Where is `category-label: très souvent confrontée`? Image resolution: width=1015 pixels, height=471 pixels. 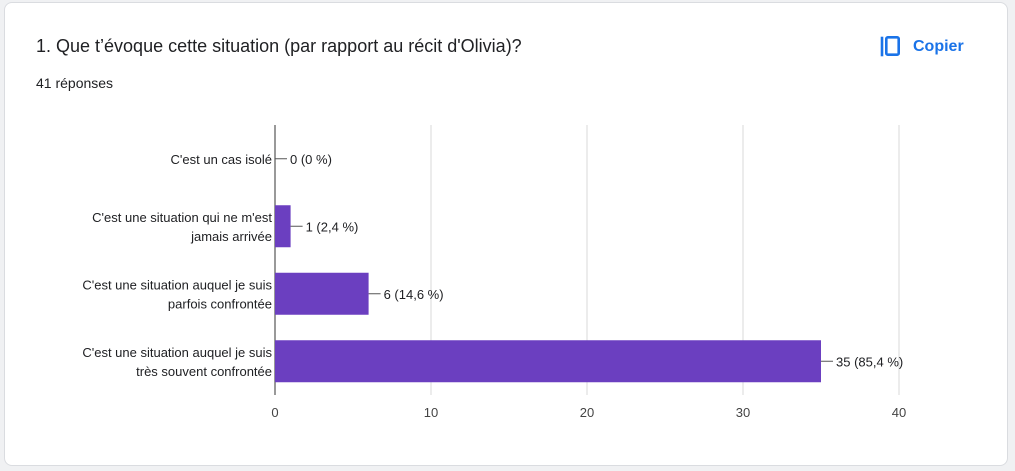 category-label: très souvent confrontée is located at coordinates (204, 371).